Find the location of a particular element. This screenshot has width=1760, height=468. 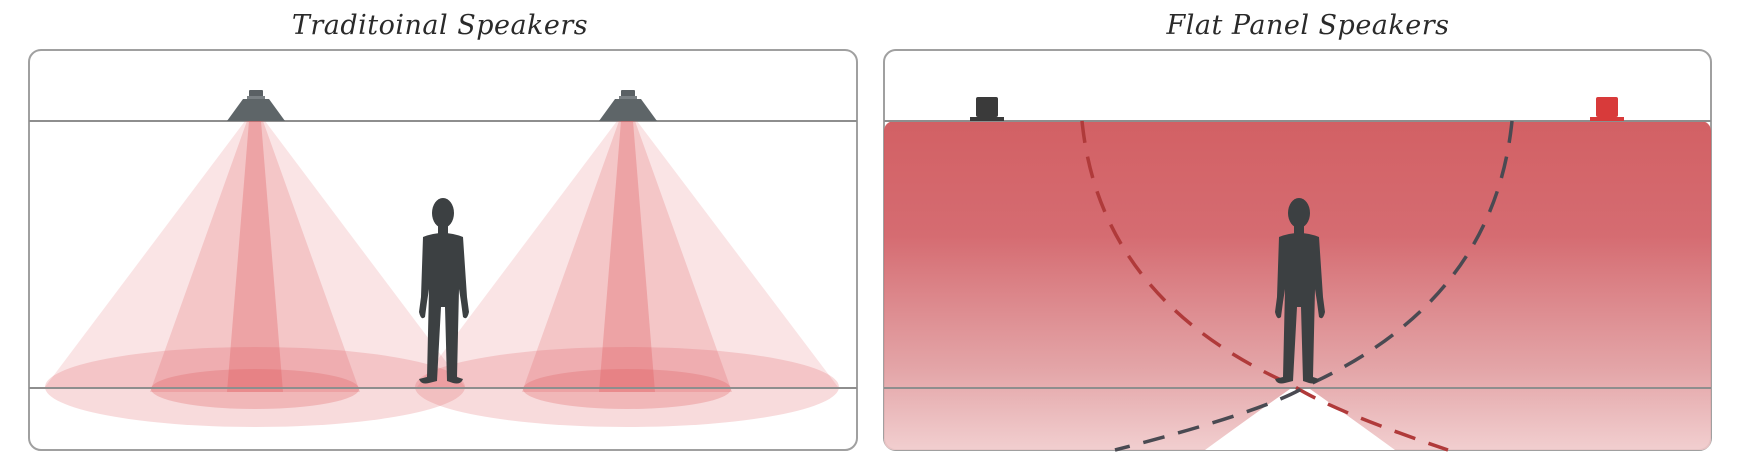

right-panel-title: Flat Panel Speakers is located at coordinates (1308, 25).